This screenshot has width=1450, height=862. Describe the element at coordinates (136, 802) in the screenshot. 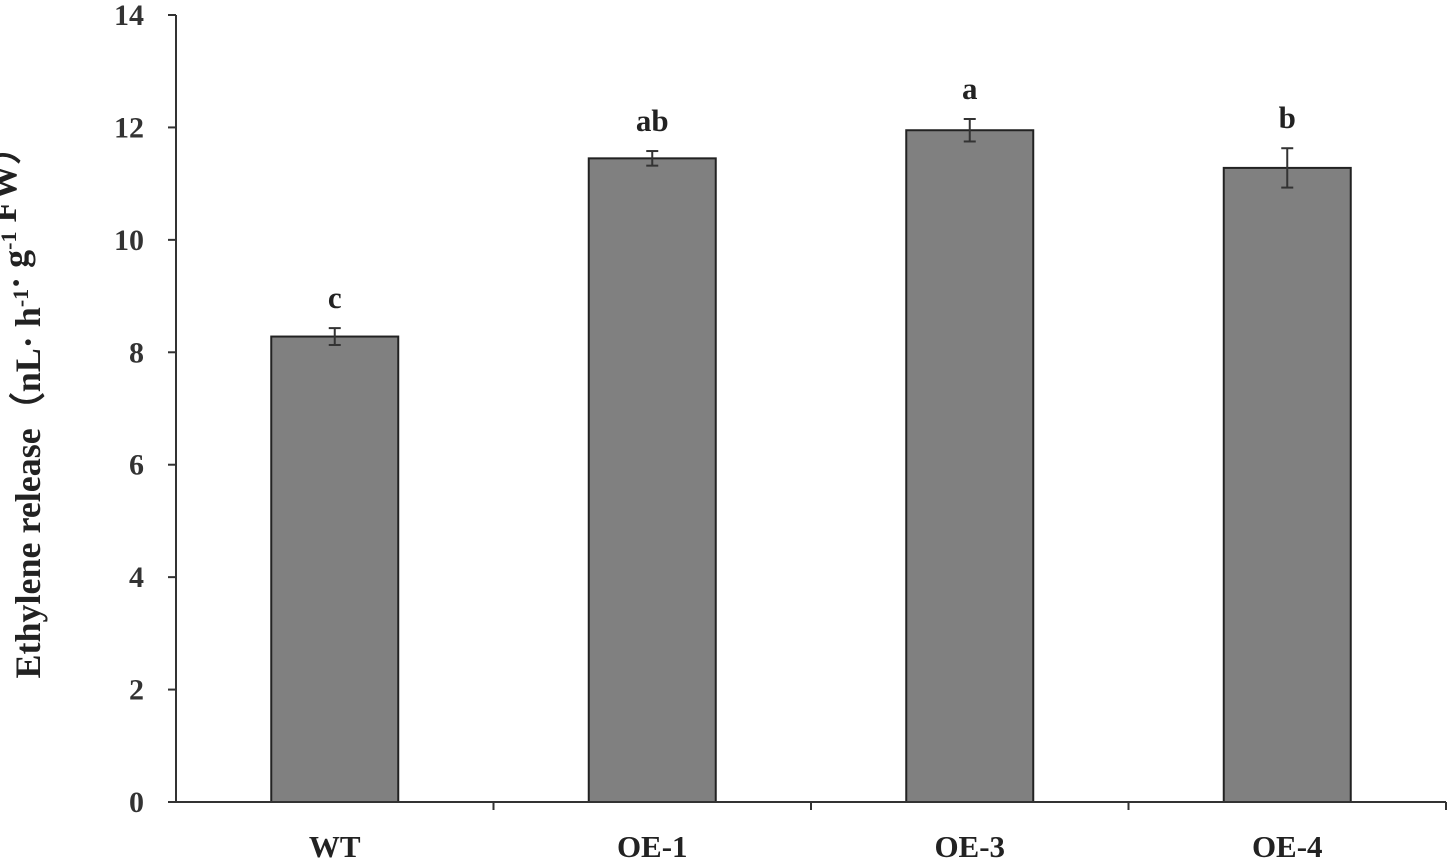

I see `y-tick-label: 0` at that location.